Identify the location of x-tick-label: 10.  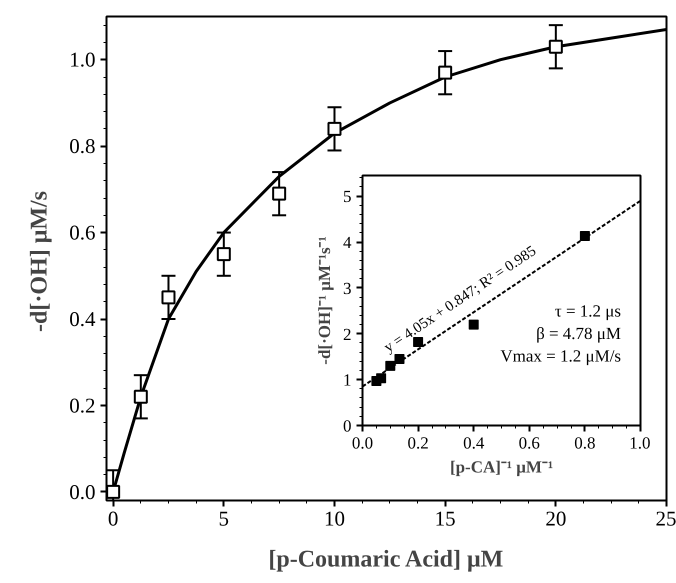
(334, 518).